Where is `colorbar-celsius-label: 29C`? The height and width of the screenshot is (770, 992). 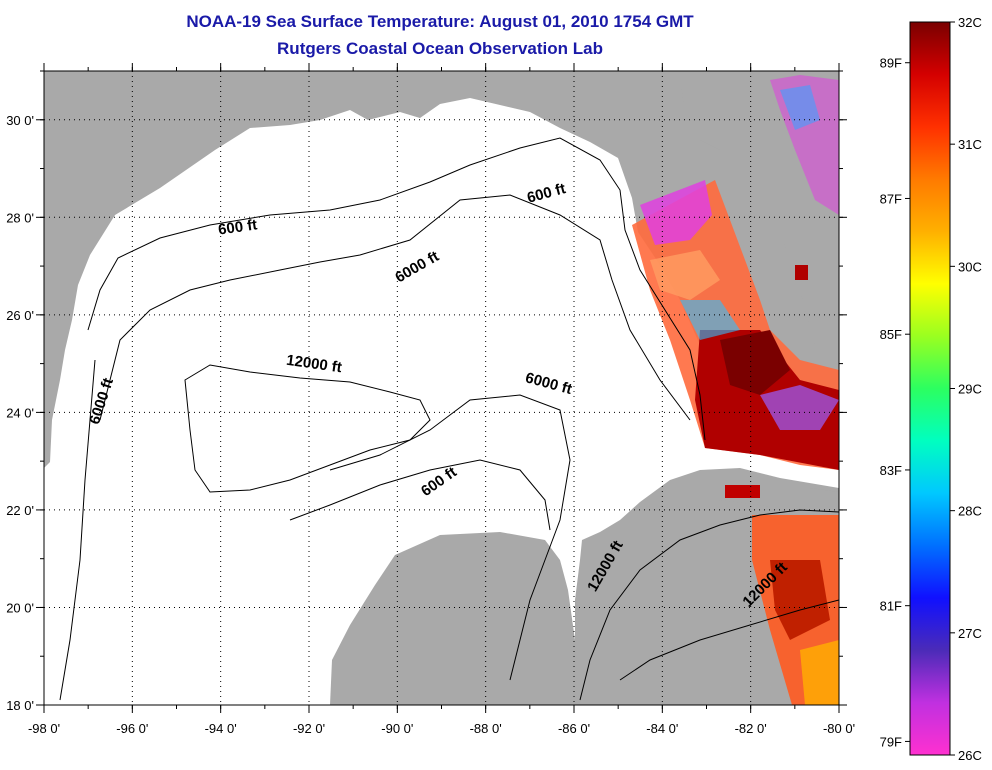
colorbar-celsius-label: 29C is located at coordinates (970, 389).